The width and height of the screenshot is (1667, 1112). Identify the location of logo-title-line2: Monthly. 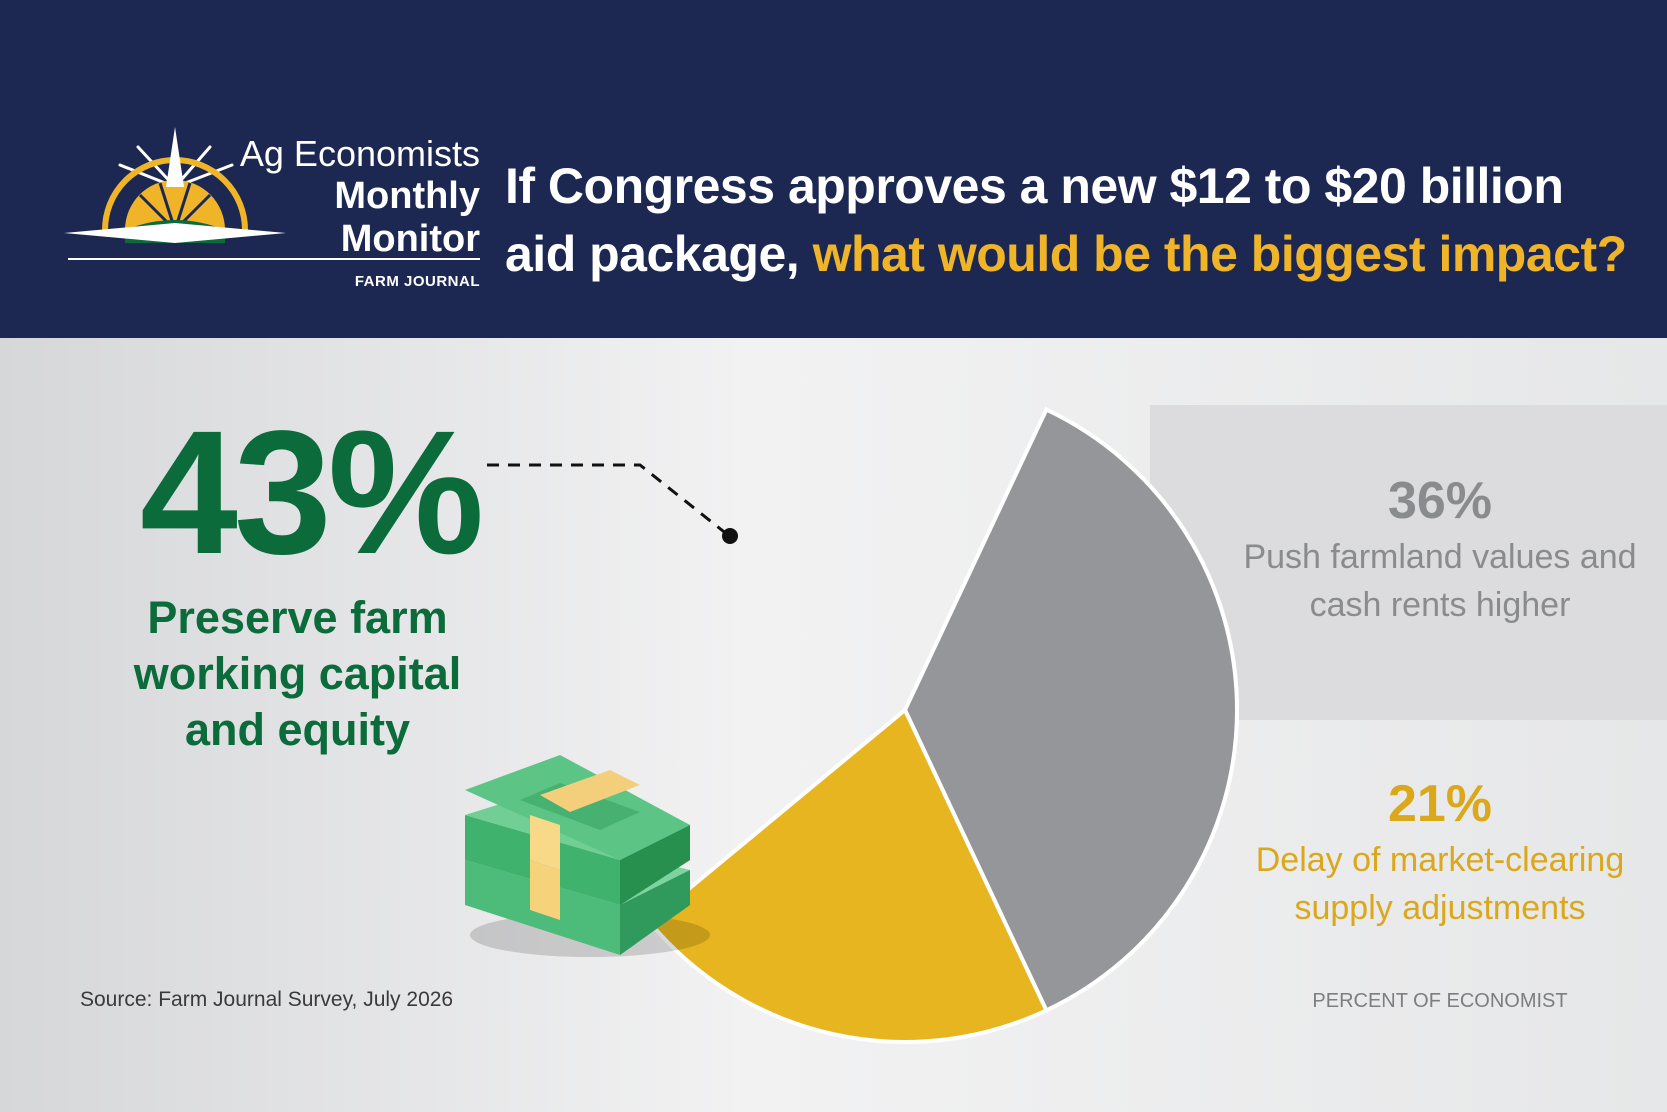
(407, 196).